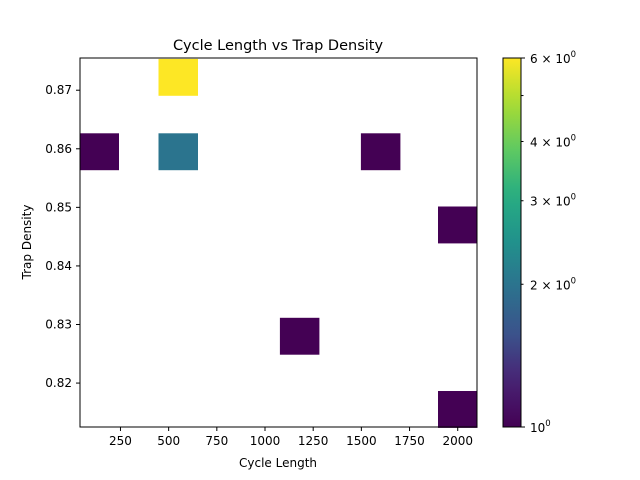 This screenshot has width=640, height=480. What do you see at coordinates (409, 441) in the screenshot?
I see `x-tick-label: 1750` at bounding box center [409, 441].